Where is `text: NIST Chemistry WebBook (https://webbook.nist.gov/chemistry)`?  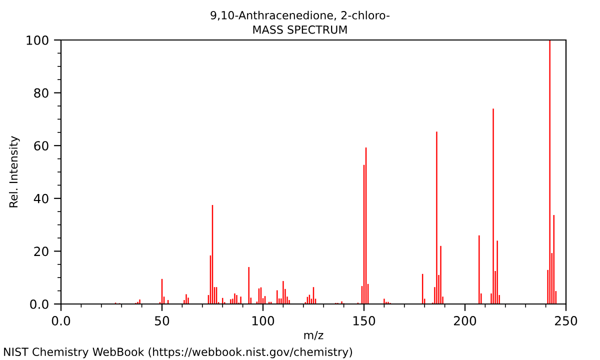
text: NIST Chemistry WebBook (https://webbook.nist.gov/chemistry) is located at coordinates (178, 352).